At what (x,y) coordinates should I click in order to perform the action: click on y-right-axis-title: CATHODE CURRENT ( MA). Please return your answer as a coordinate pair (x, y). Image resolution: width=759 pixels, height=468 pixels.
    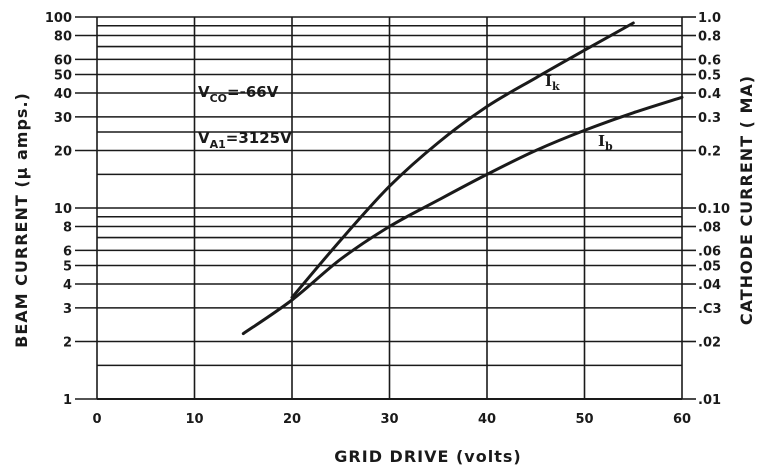
    Looking at the image, I should click on (746, 200).